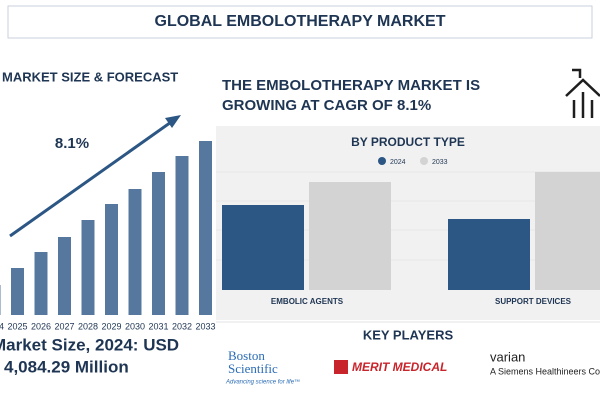 Image resolution: width=600 pixels, height=400 pixels. What do you see at coordinates (326, 105) in the screenshot?
I see `headline: GROWING AT CAGR OF 8.1%` at bounding box center [326, 105].